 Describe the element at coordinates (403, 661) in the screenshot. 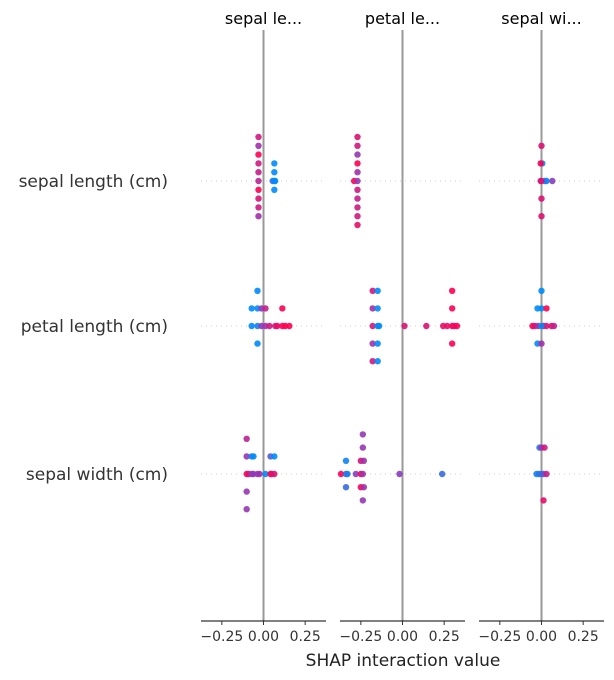

I see `x-axis-label: SHAP interaction value` at that location.